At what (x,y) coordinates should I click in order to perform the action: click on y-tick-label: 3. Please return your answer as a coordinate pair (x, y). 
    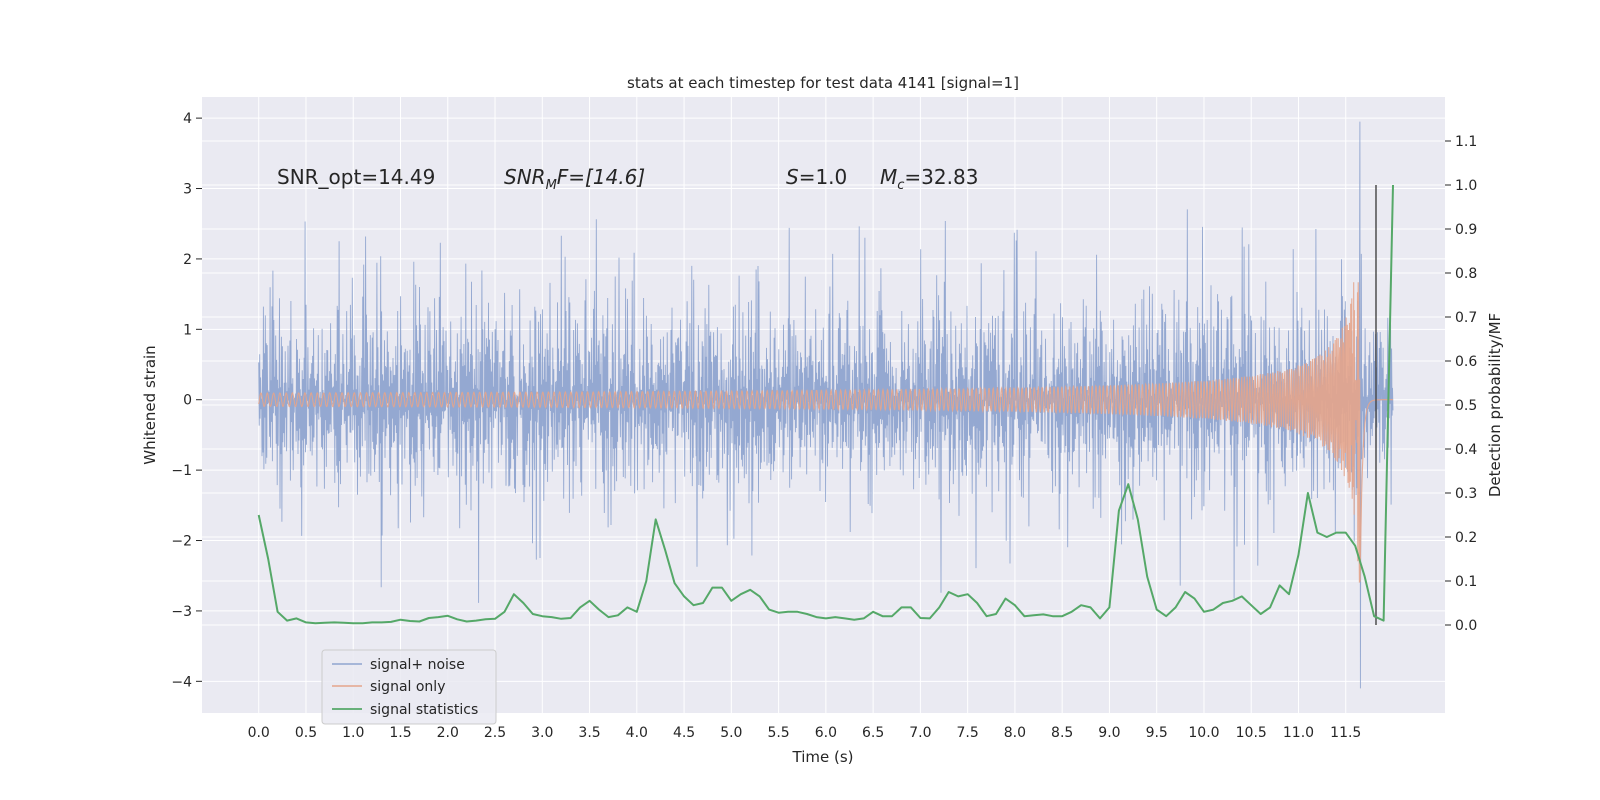
    Looking at the image, I should click on (187, 190).